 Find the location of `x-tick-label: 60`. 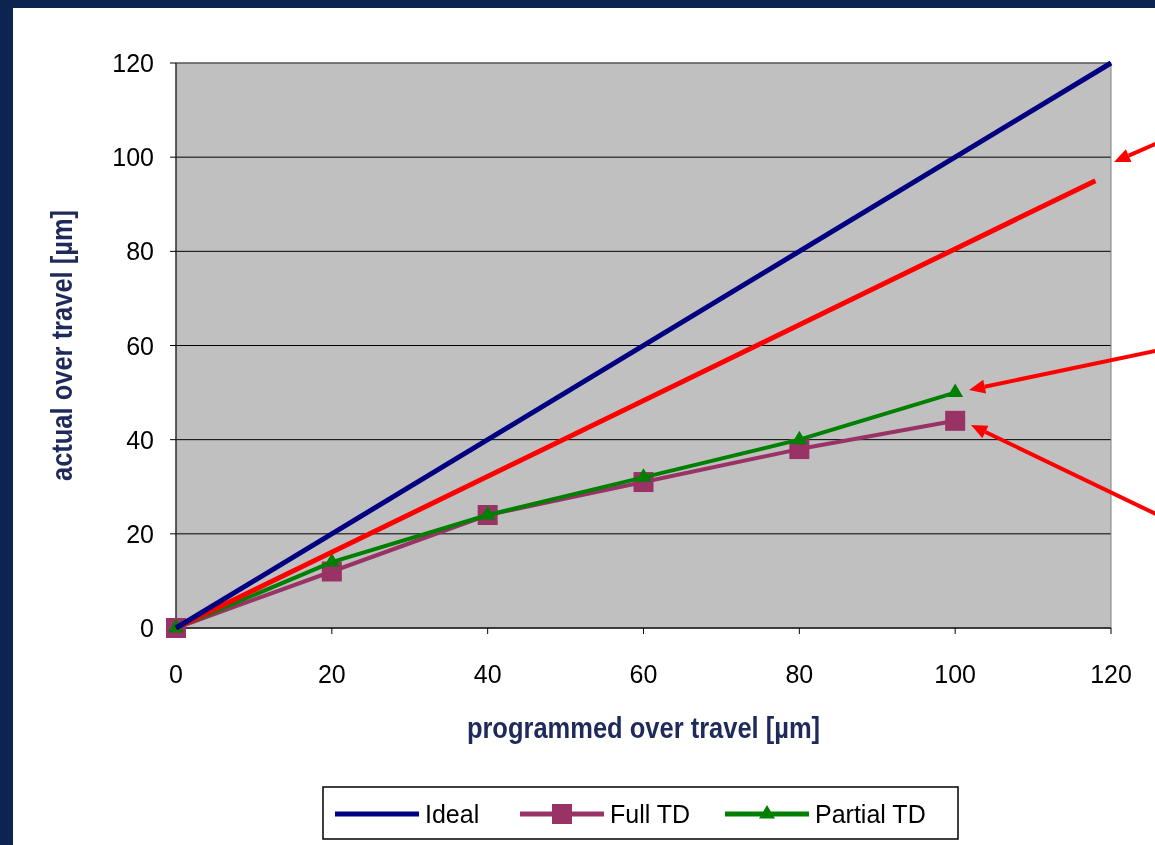

x-tick-label: 60 is located at coordinates (643, 674).